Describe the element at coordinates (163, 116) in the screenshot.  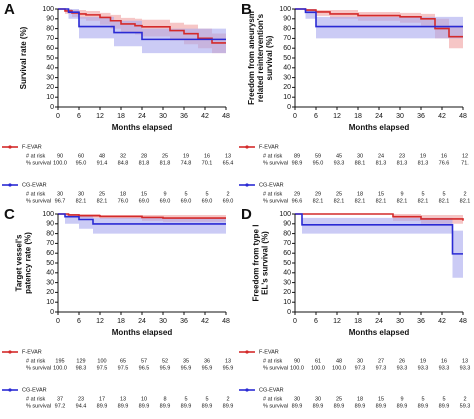
I see `x-tick-label: 30` at that location.